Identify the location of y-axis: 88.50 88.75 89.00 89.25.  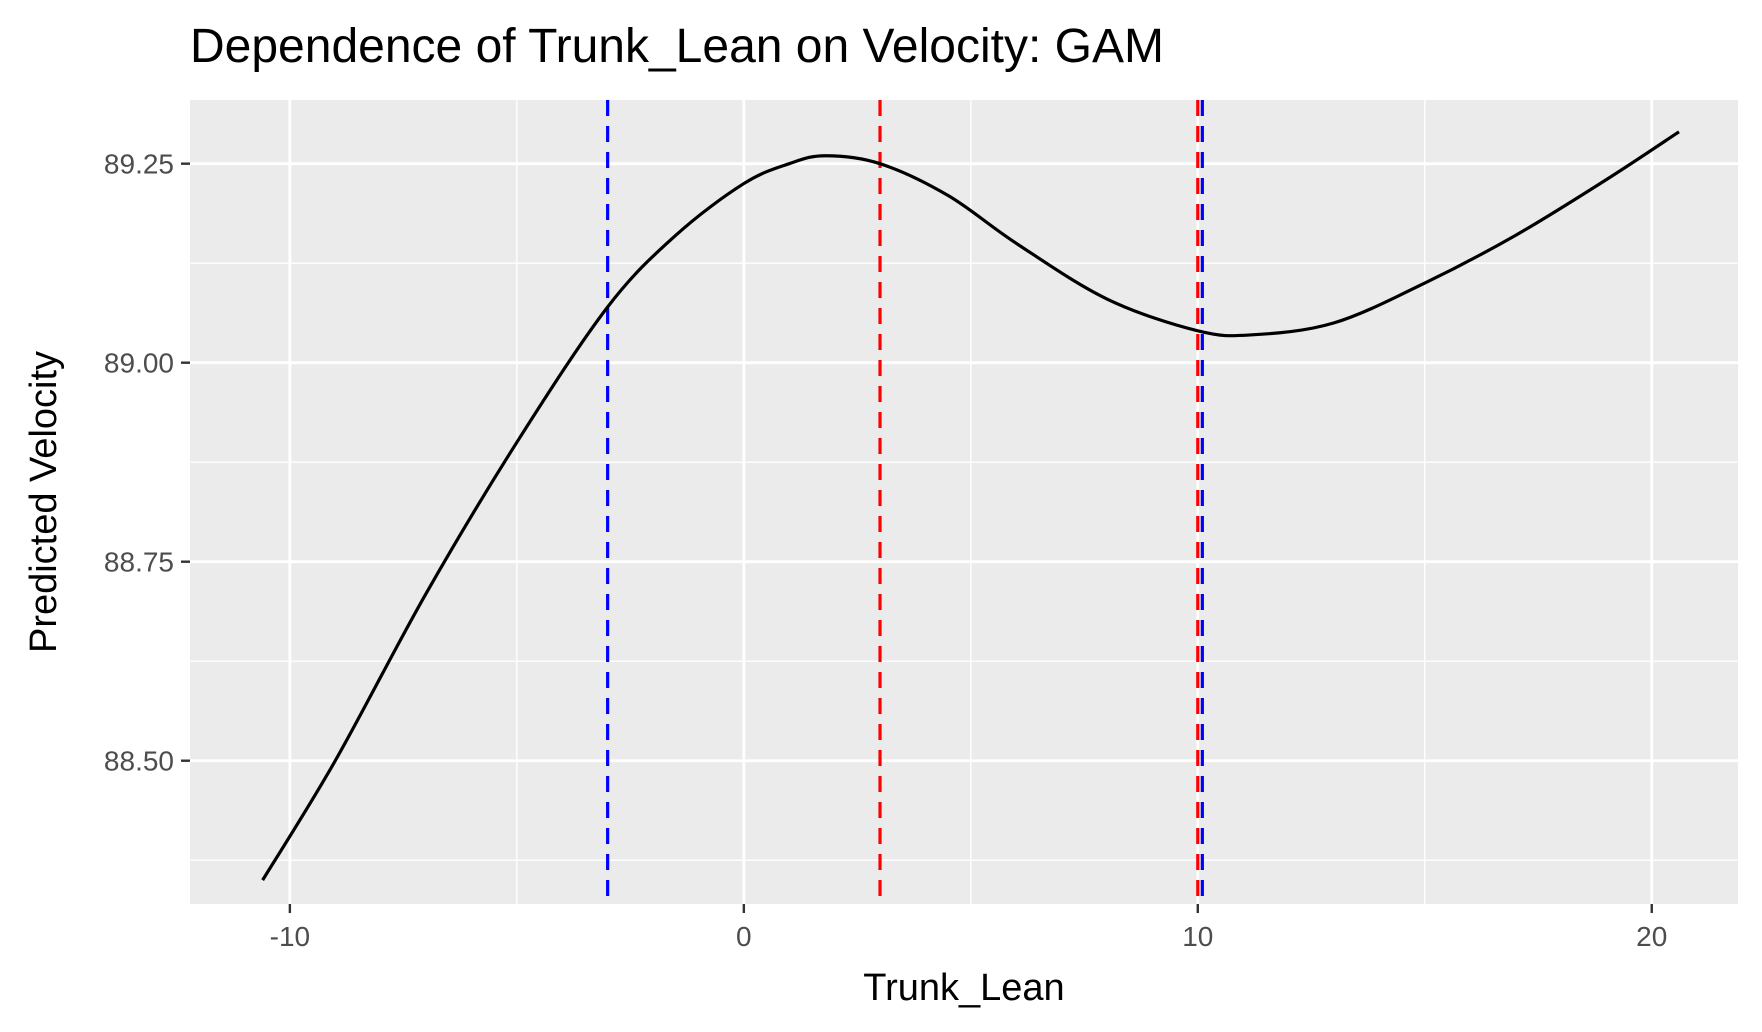
(147, 463).